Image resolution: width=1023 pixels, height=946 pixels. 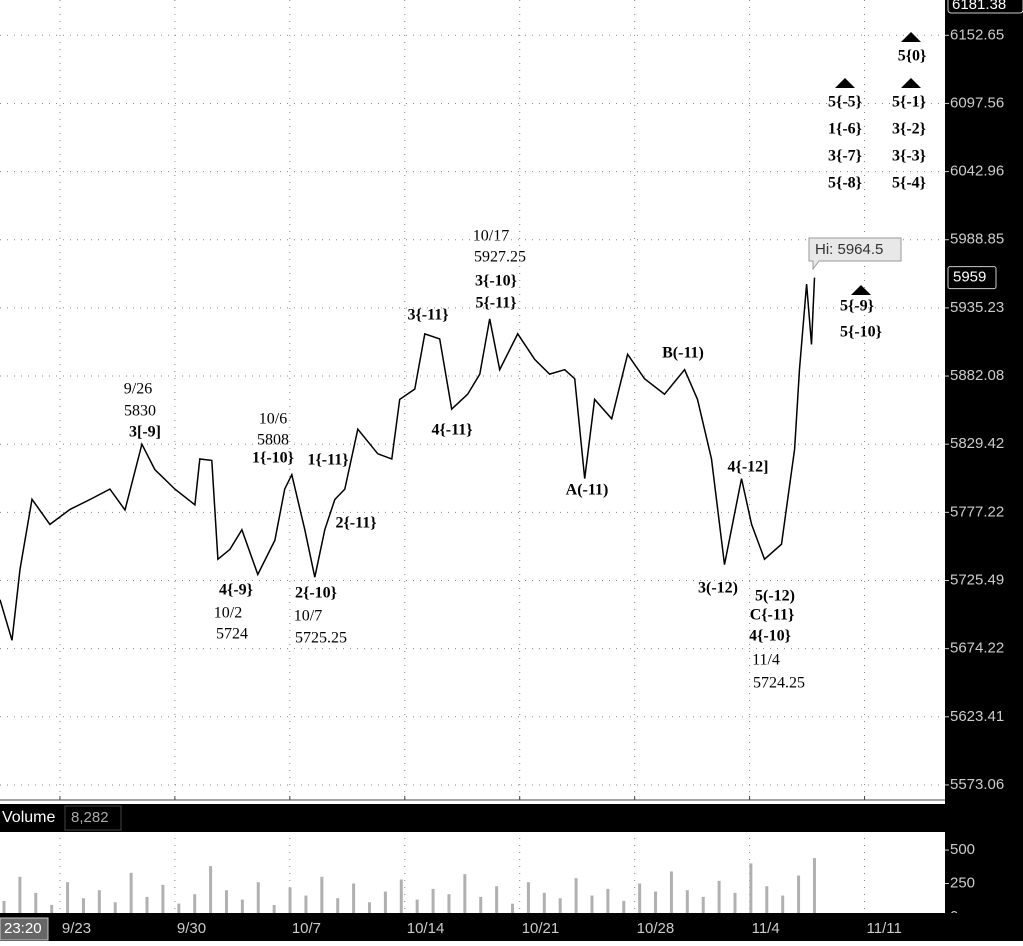 I want to click on x-tick-label: 11/11, so click(x=884, y=928).